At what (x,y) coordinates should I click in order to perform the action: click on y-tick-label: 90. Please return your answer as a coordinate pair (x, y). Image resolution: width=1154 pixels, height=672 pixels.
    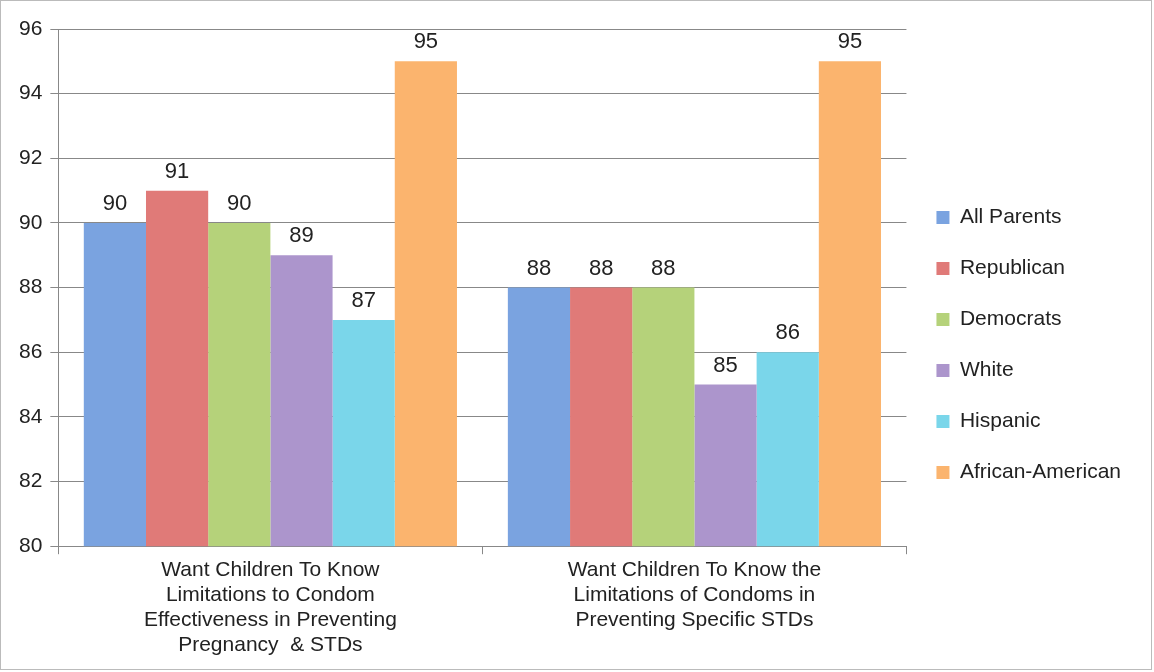
    Looking at the image, I should click on (31, 221).